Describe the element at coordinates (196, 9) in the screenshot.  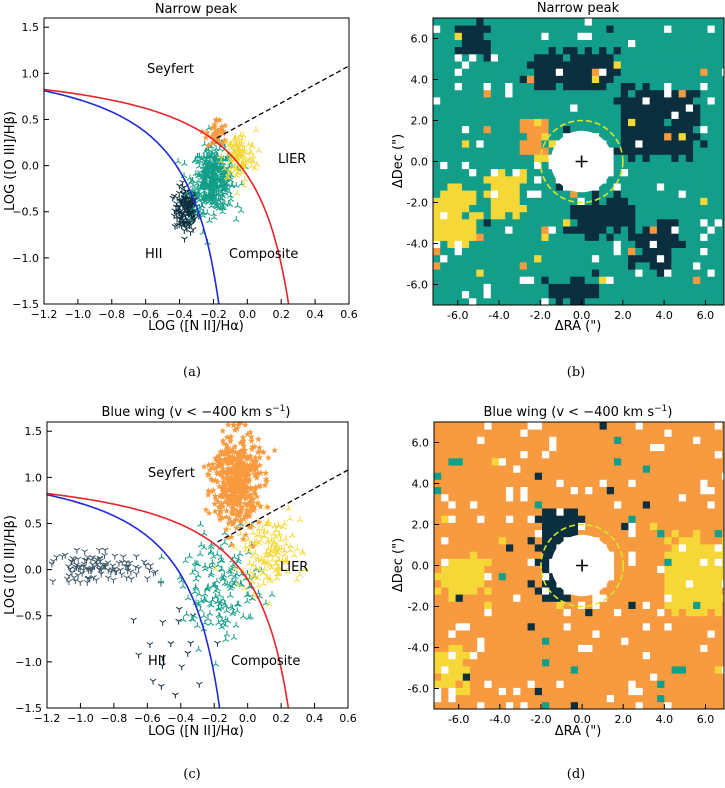
I see `panel-a-title: Narrow peak` at that location.